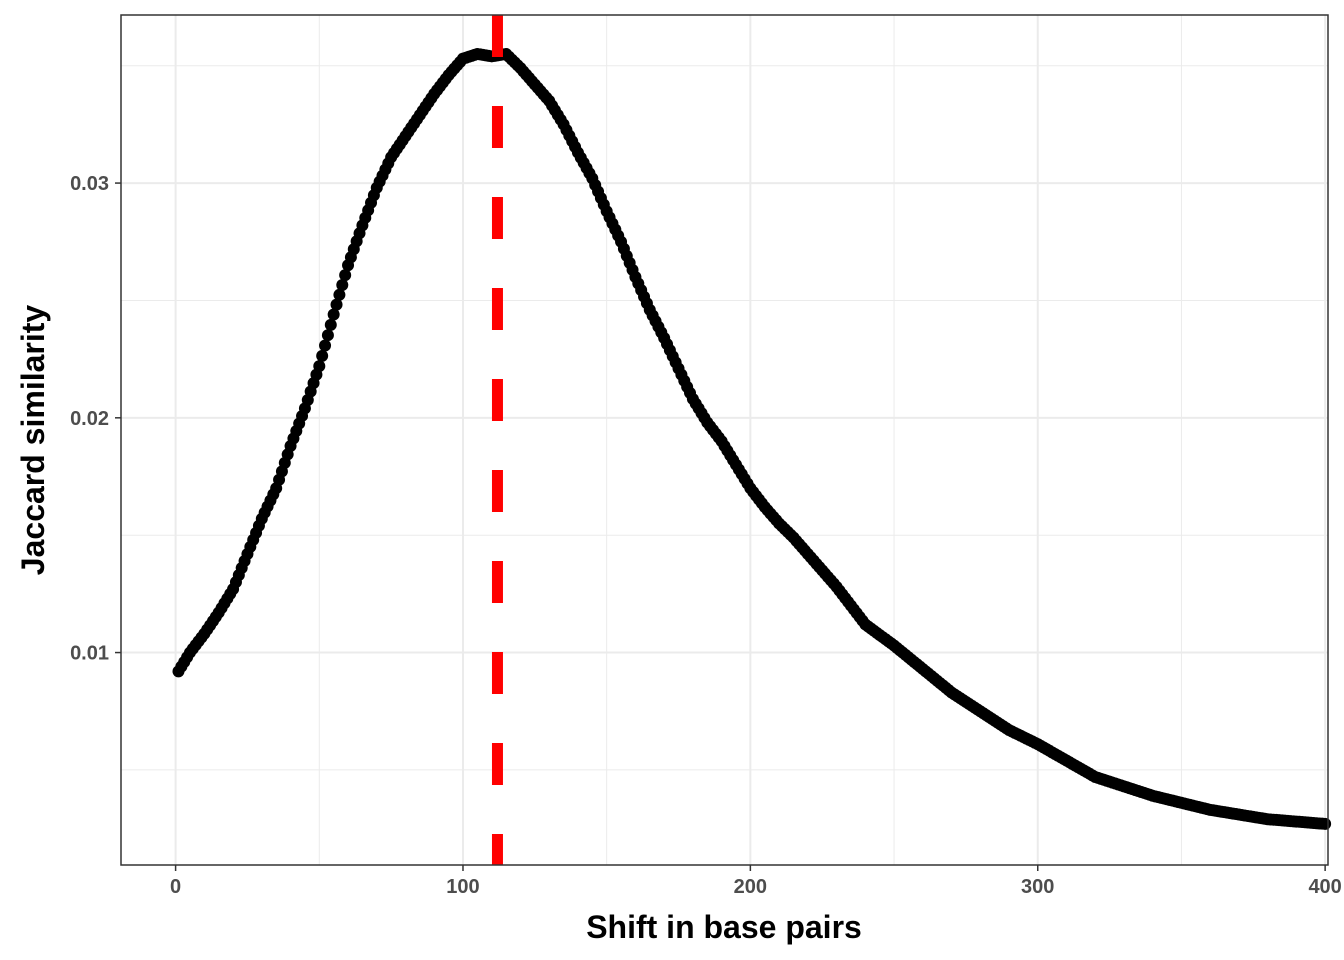 The width and height of the screenshot is (1344, 960). I want to click on y-tick-label: 0.02, so click(89, 419).